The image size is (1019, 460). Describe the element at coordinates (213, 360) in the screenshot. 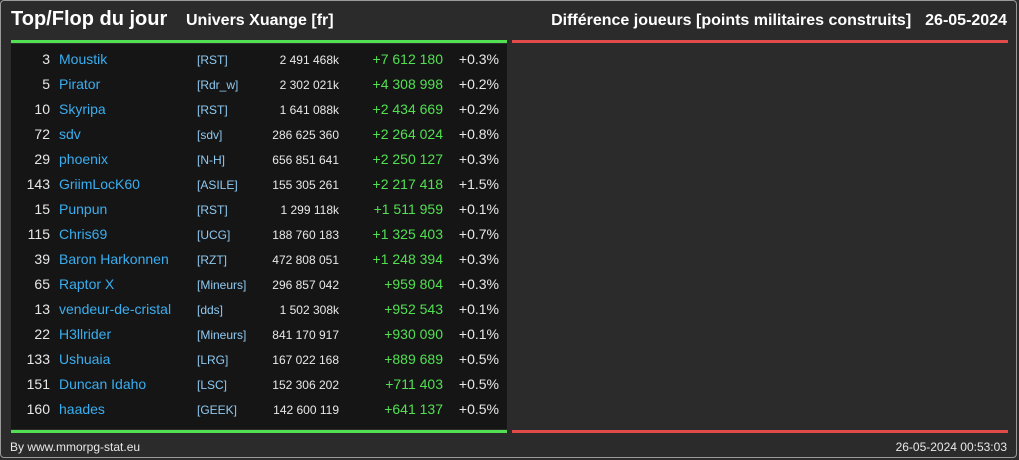

I see `alliance-tag-link: [LRG]` at that location.